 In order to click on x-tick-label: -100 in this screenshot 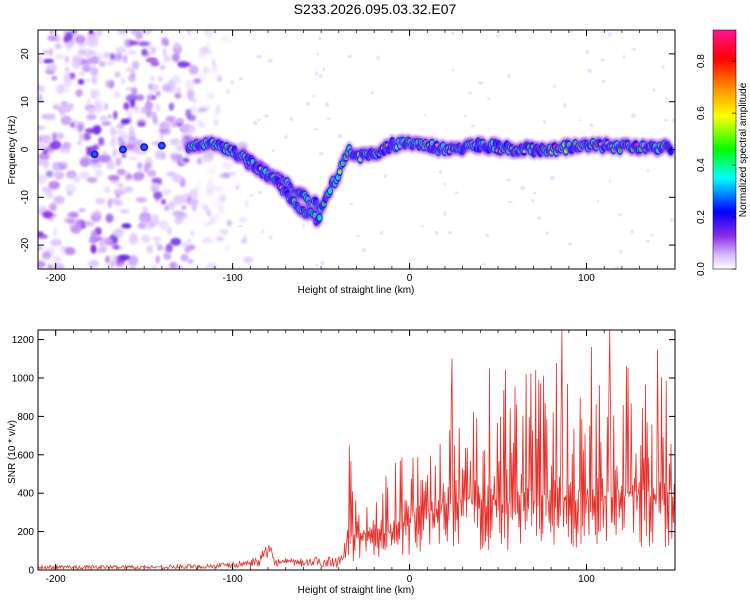, I will do `click(233, 278)`.